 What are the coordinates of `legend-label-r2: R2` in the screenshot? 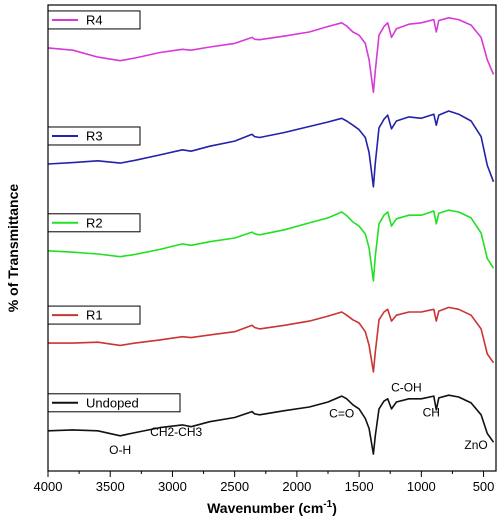 It's located at (94, 222).